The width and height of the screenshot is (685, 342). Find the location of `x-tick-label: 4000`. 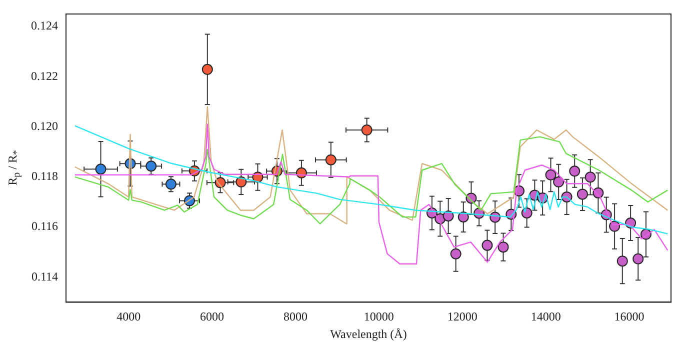

x-tick-label: 4000 is located at coordinates (128, 317).